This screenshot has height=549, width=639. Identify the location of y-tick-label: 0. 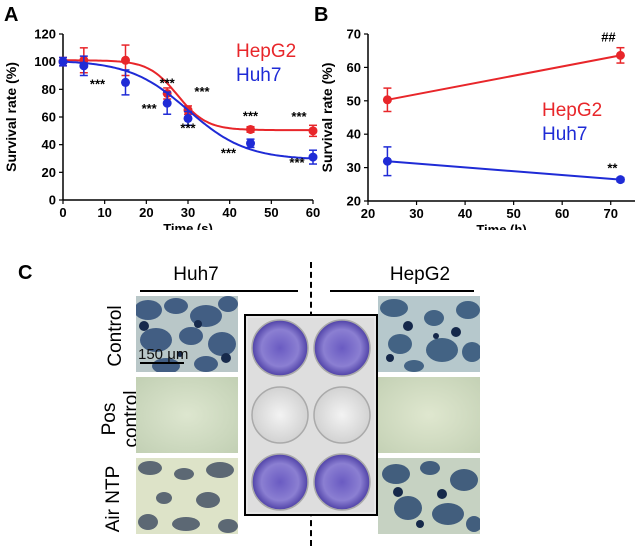
(52, 200).